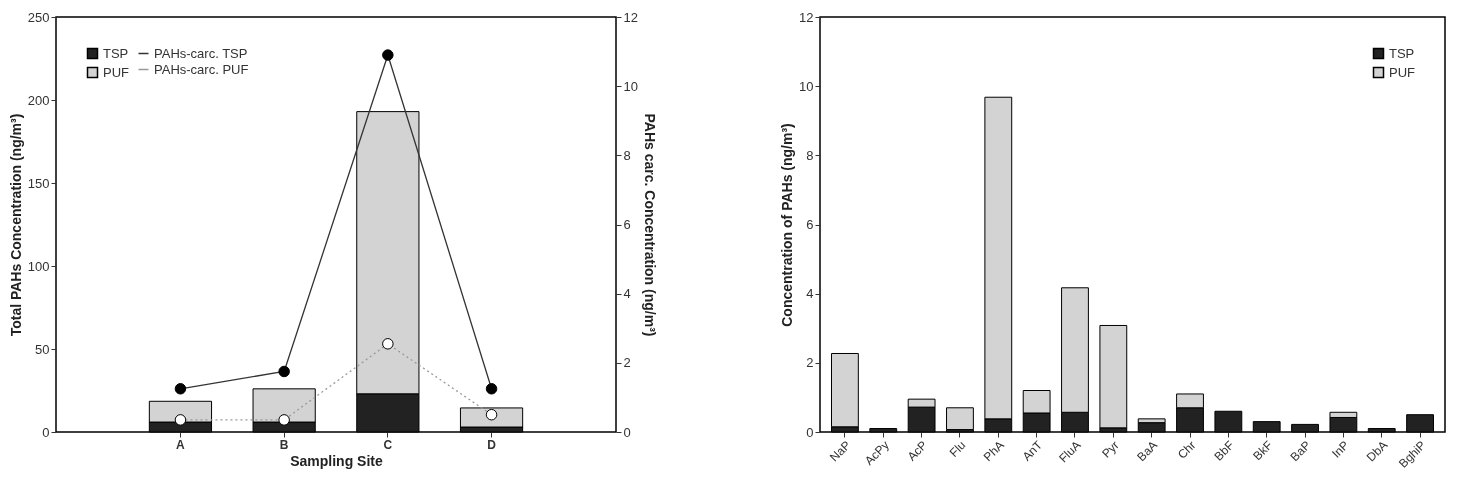 The height and width of the screenshot is (492, 1468). I want to click on x-tick-label: BkF, so click(1263, 451).